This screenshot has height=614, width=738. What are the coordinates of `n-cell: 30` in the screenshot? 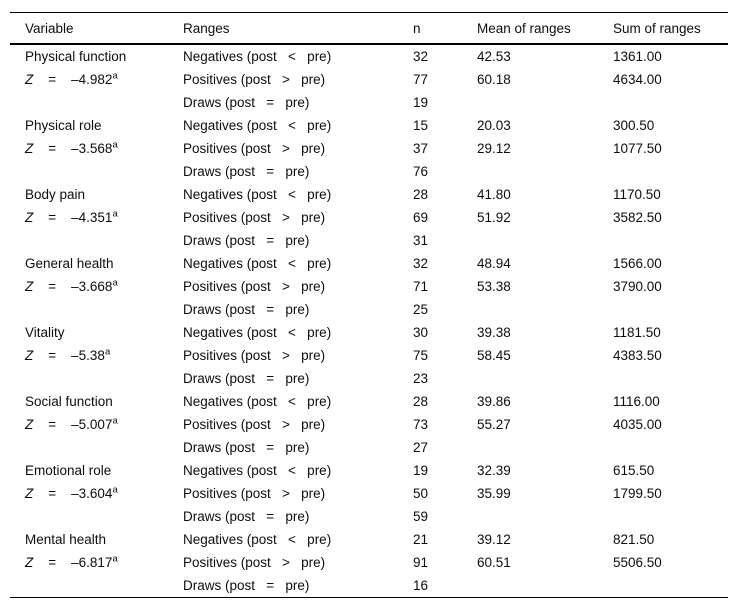 It's located at (421, 332).